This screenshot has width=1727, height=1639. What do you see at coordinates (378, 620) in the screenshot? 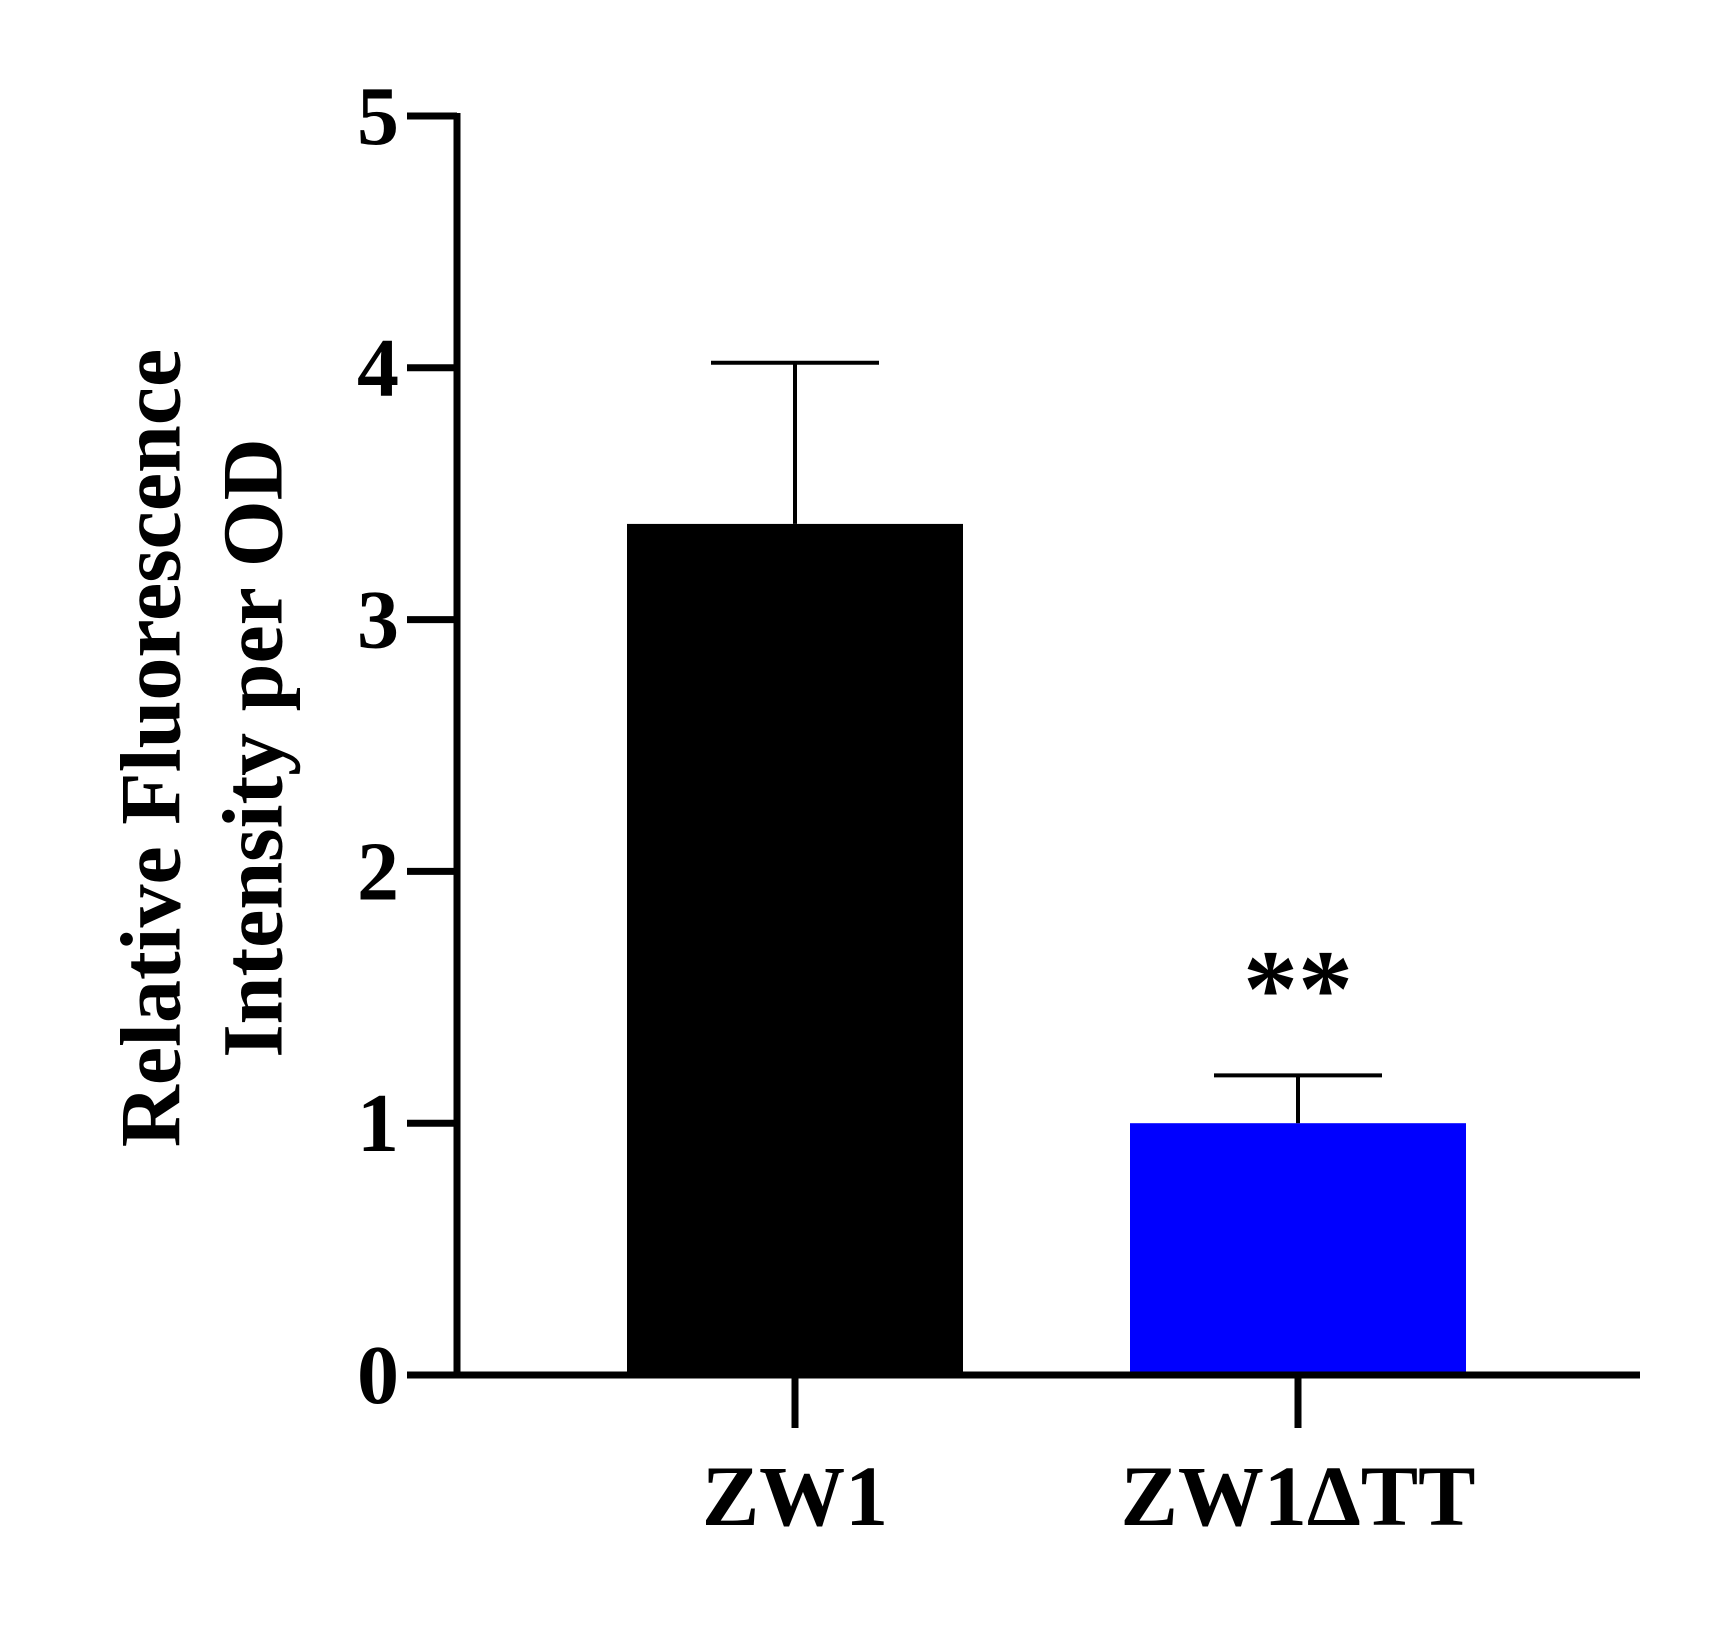
I see `y-tick-label: 3` at bounding box center [378, 620].